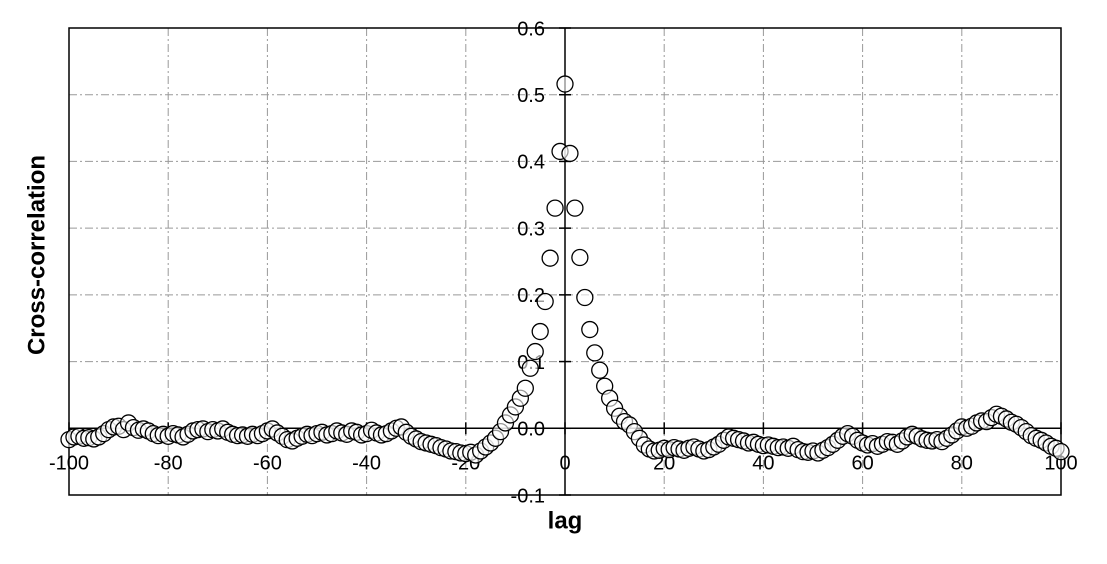  I want to click on y-tick-label: -0.1, so click(528, 496).